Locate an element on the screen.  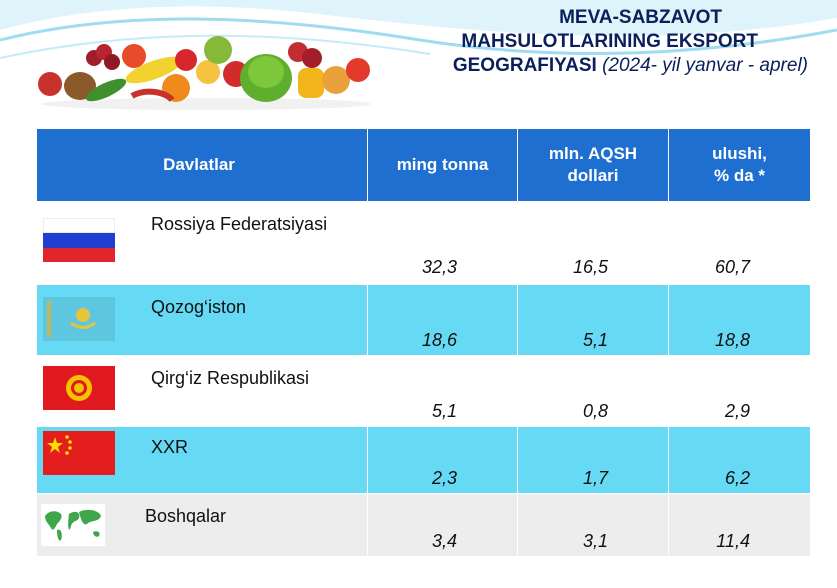
share-value: 2,9 is located at coordinates (737, 411).